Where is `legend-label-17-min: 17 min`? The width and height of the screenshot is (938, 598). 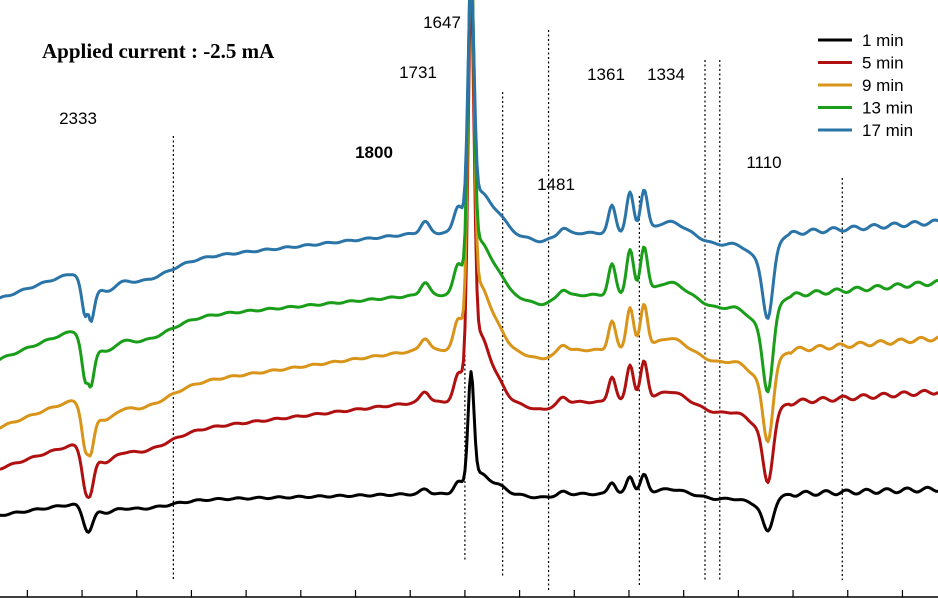
legend-label-17-min: 17 min is located at coordinates (887, 130).